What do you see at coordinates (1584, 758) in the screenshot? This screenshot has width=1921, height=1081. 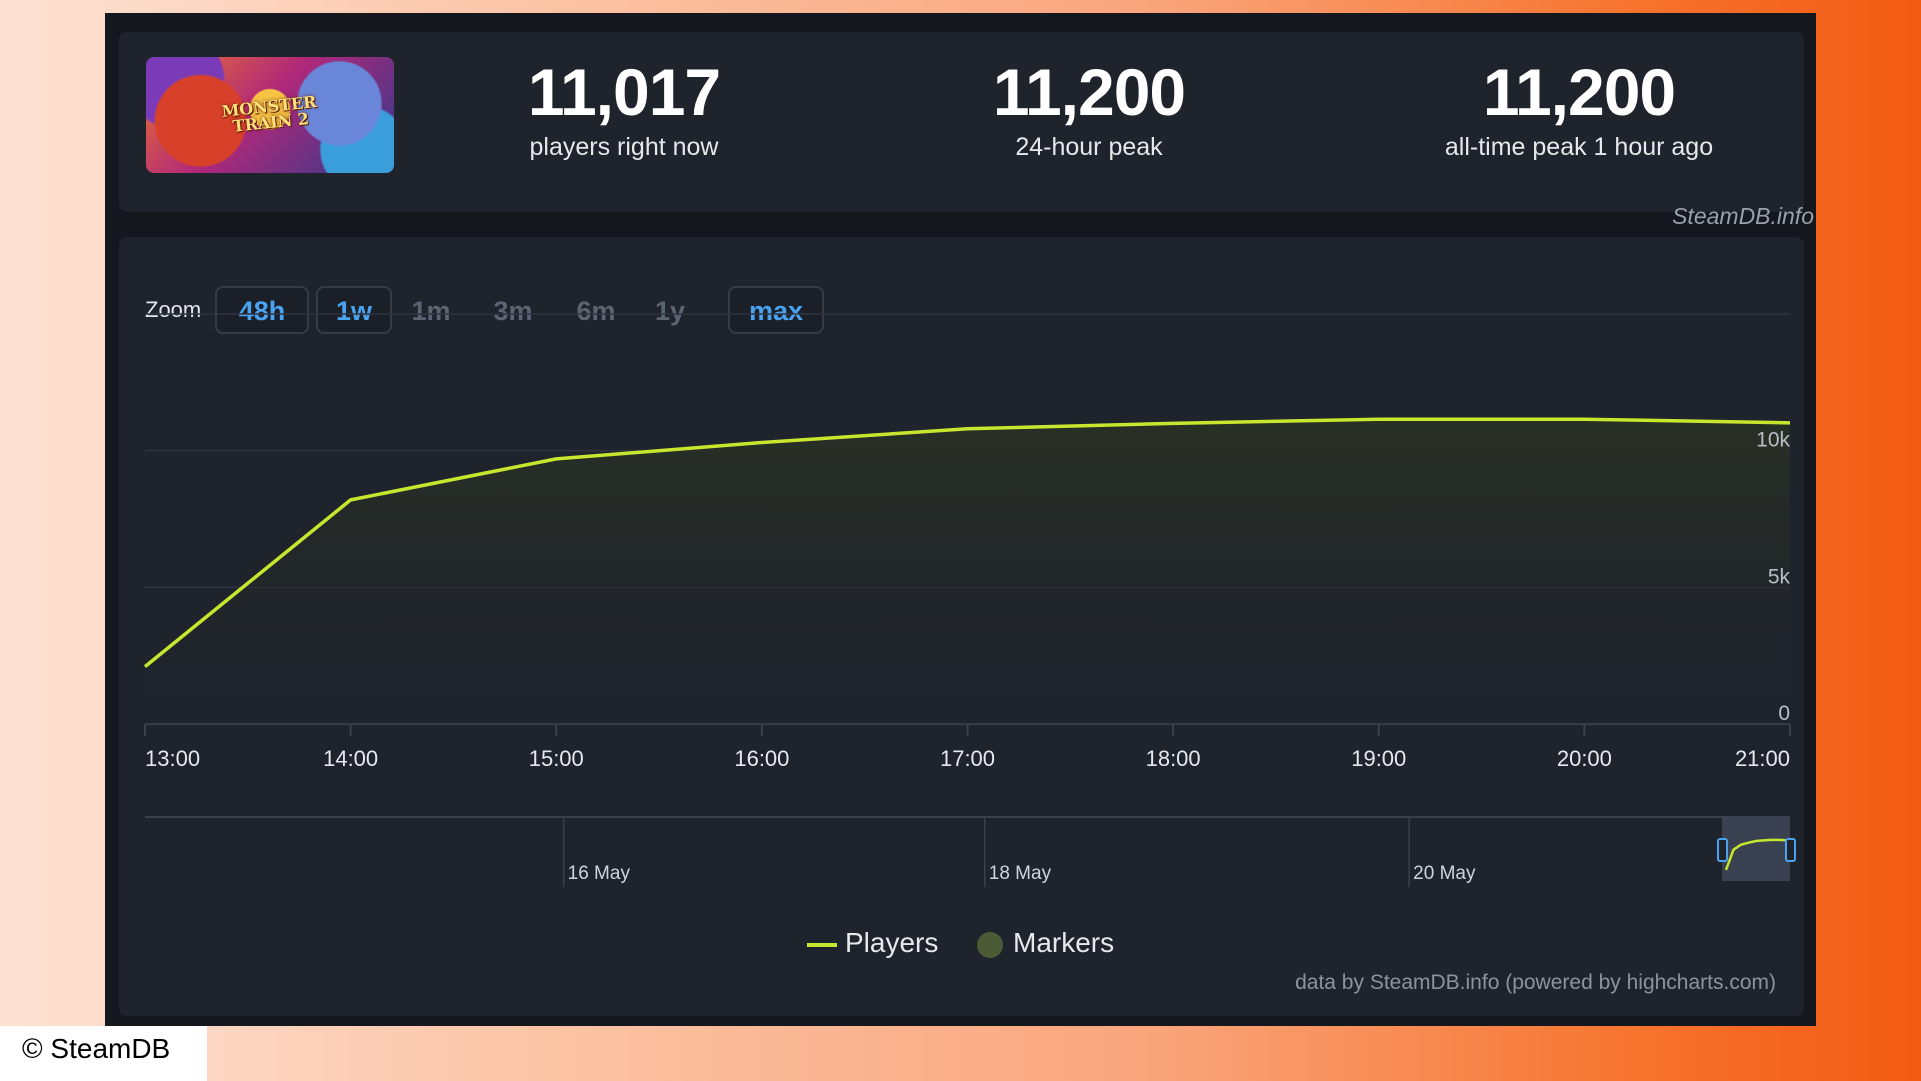 I see `x-tick-label: 20:00` at bounding box center [1584, 758].